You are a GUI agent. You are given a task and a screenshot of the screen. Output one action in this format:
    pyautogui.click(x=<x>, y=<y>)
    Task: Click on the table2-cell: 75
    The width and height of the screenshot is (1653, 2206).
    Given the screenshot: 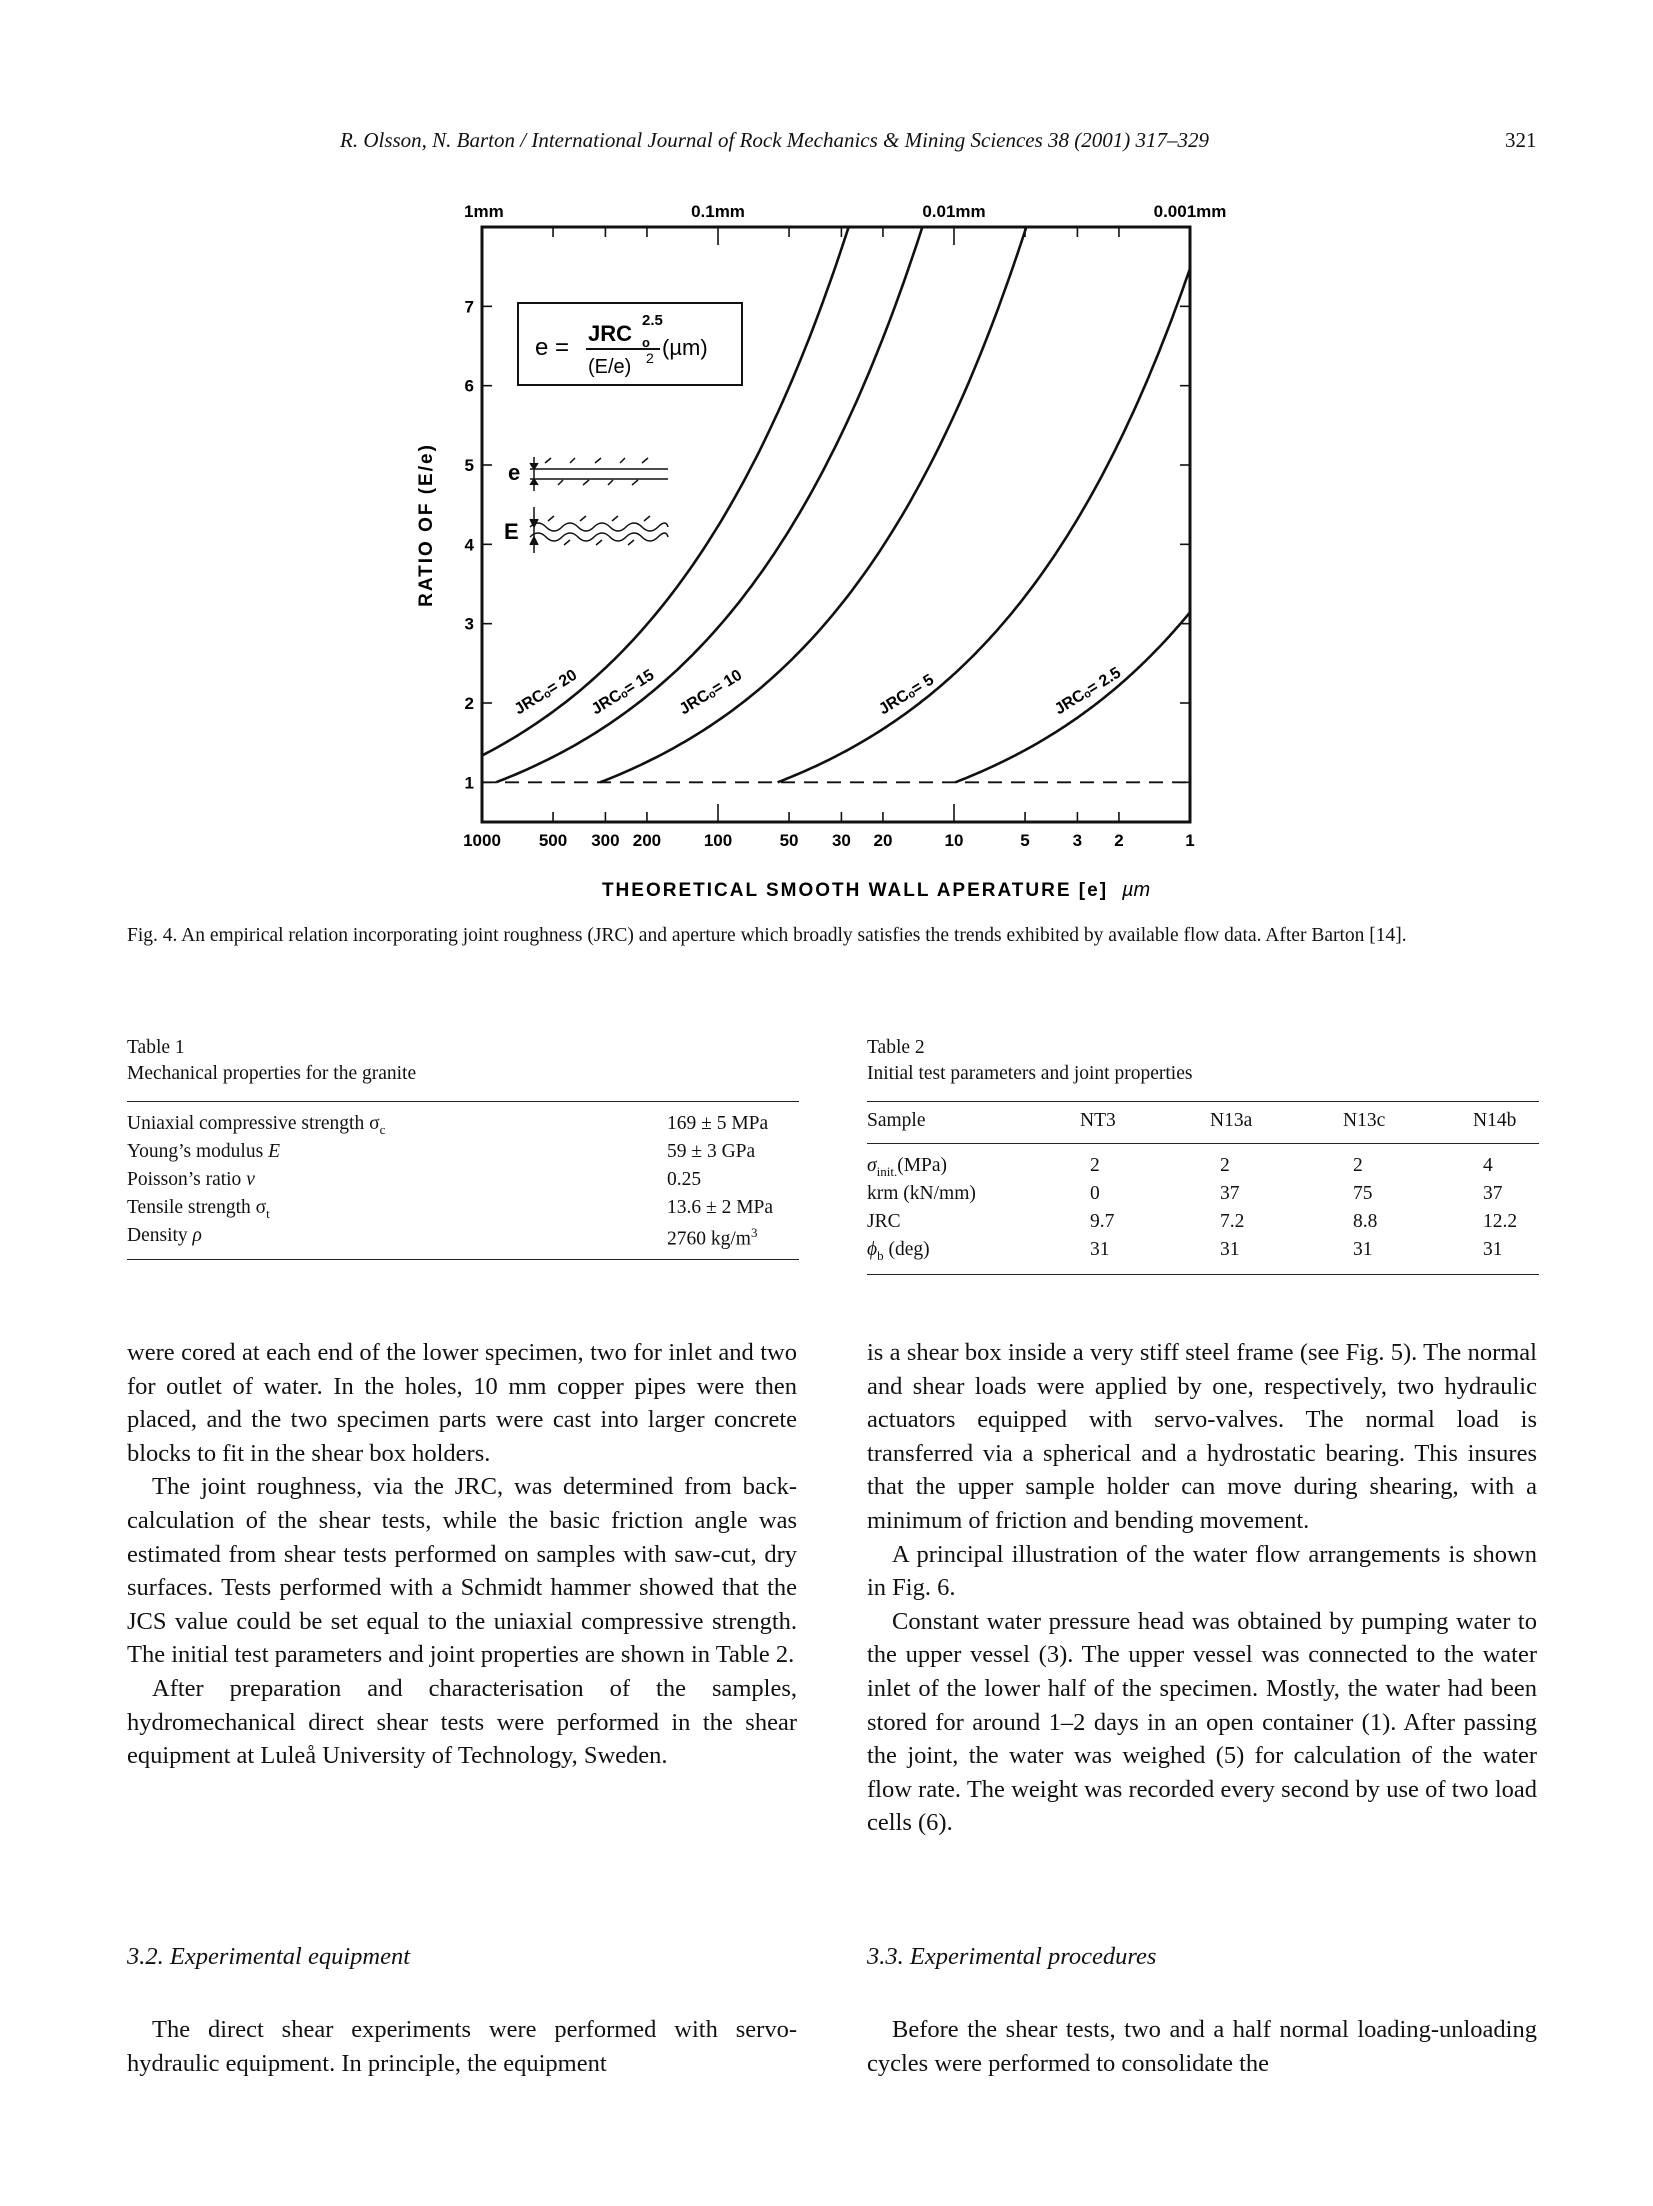 What is the action you would take?
    pyautogui.click(x=1363, y=1193)
    